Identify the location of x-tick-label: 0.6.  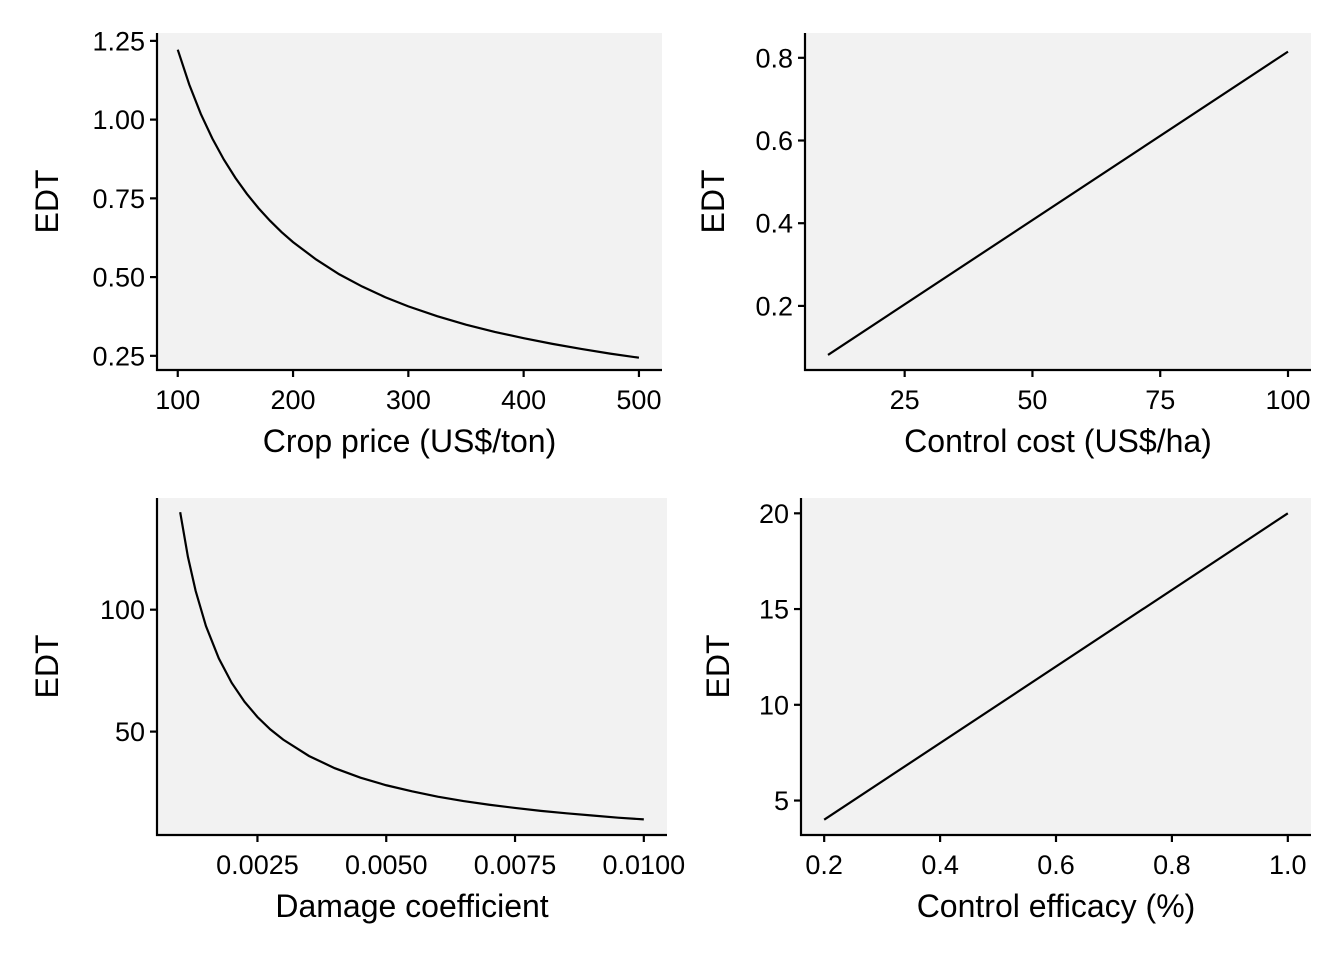
(1056, 865).